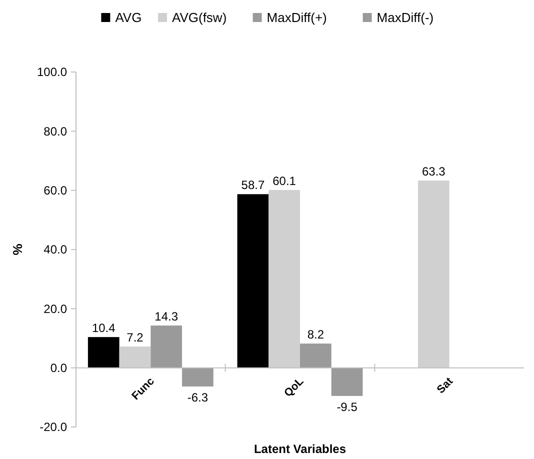  Describe the element at coordinates (315, 335) in the screenshot. I see `data-label: 8.2` at that location.